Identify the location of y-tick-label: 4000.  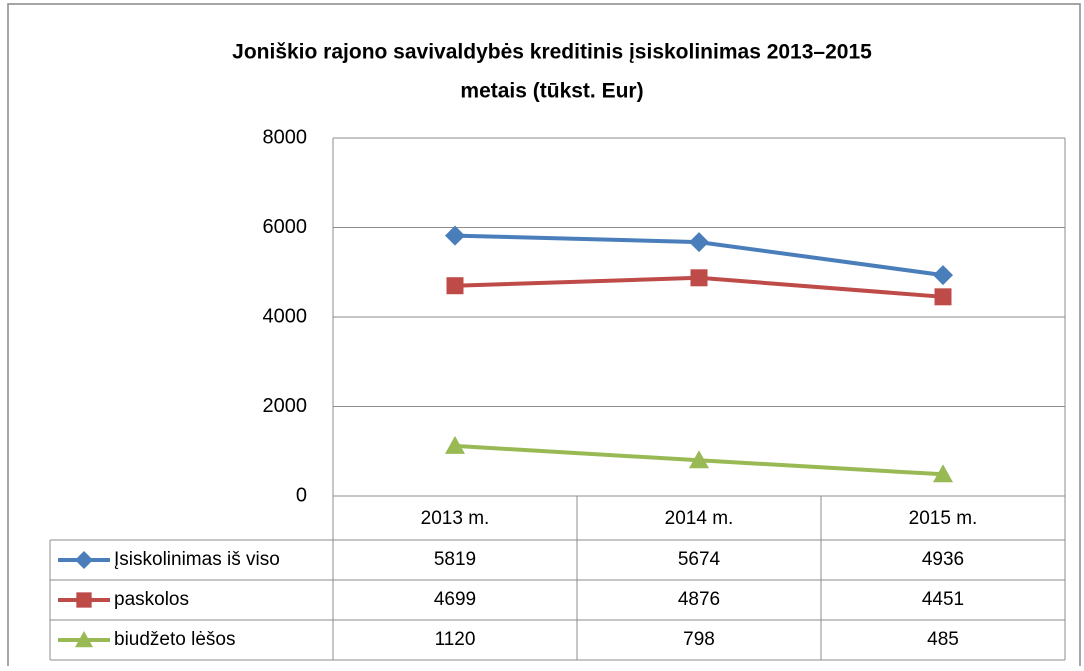
(285, 316).